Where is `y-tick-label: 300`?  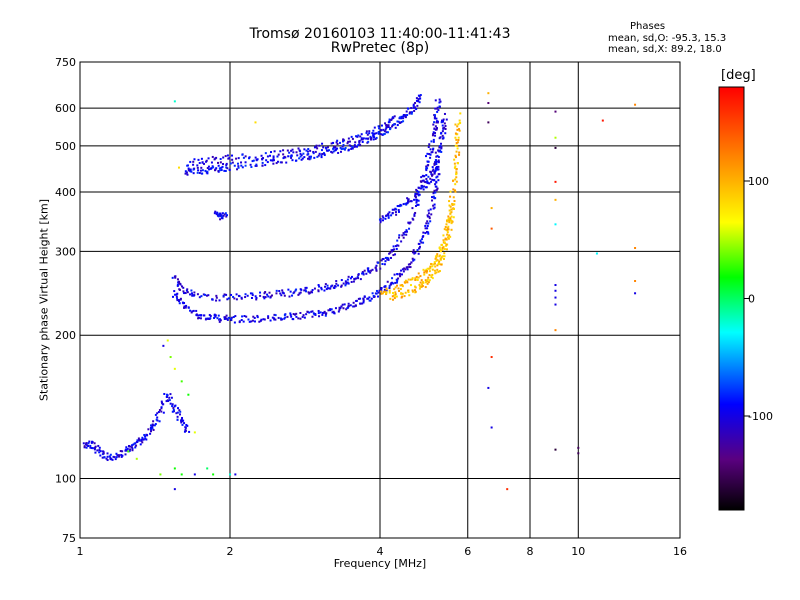
y-tick-label: 300 is located at coordinates (65, 251).